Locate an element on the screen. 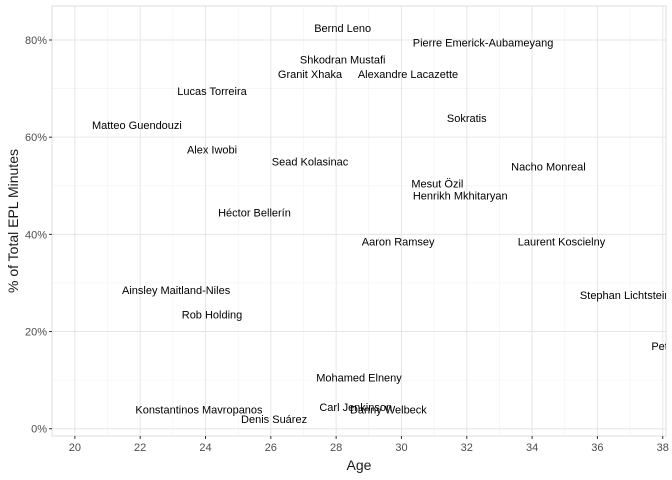 This screenshot has width=672, height=480. point-label: Stephan Lichtsteiner is located at coordinates (626, 296).